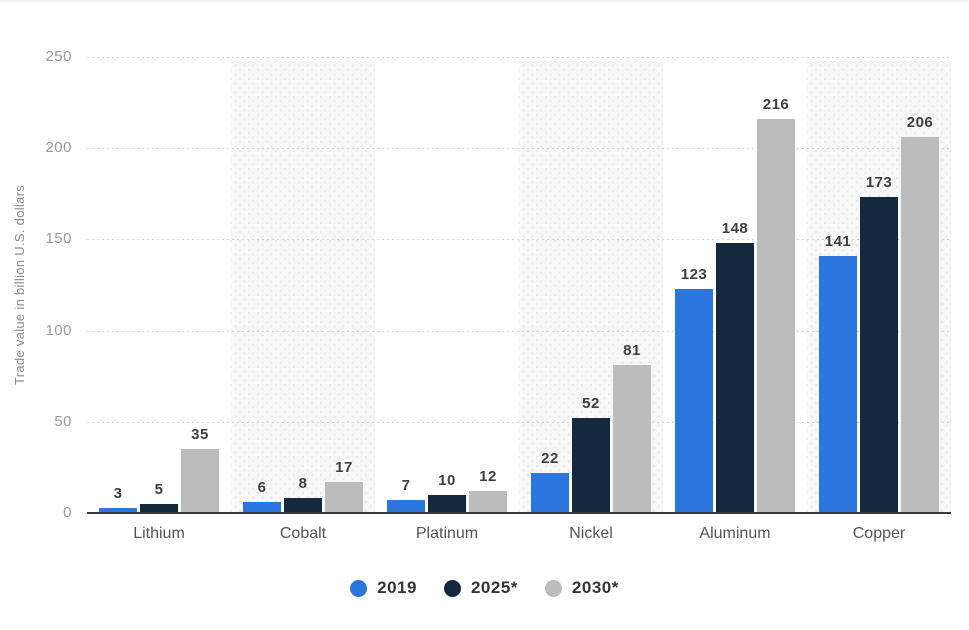 The width and height of the screenshot is (969, 630). What do you see at coordinates (118, 510) in the screenshot?
I see `bar-lithium-2019` at bounding box center [118, 510].